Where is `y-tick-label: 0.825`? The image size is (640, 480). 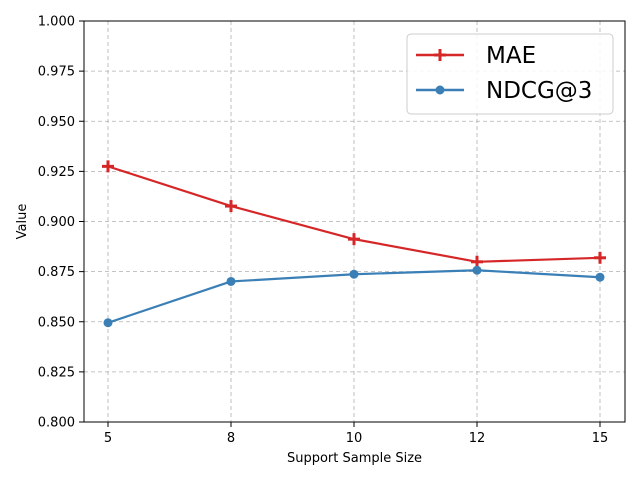 y-tick-label: 0.825 is located at coordinates (56, 372).